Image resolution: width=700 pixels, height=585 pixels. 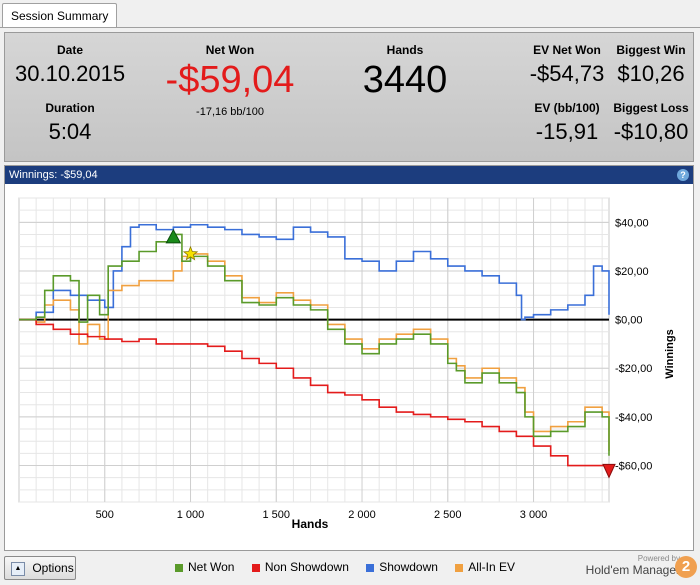 What do you see at coordinates (567, 108) in the screenshot?
I see `ev-bb100-label: EV (bb/100)` at bounding box center [567, 108].